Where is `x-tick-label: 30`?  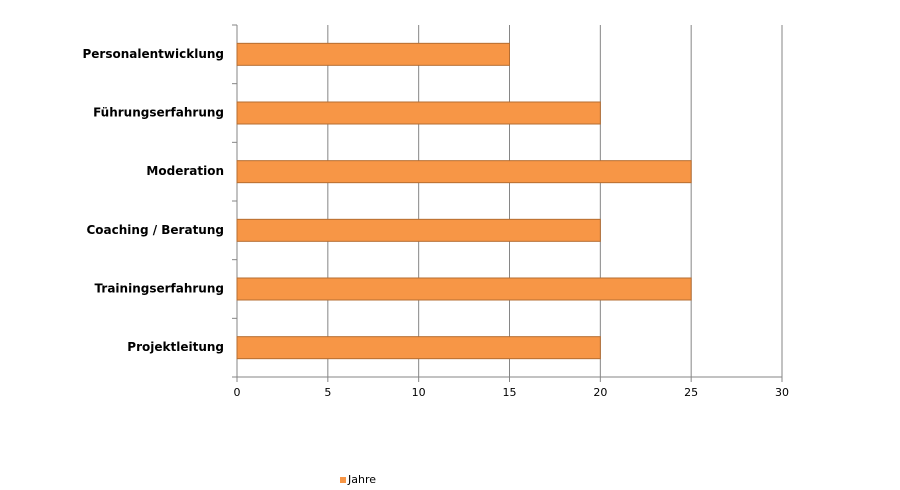
x-tick-label: 30 is located at coordinates (782, 392).